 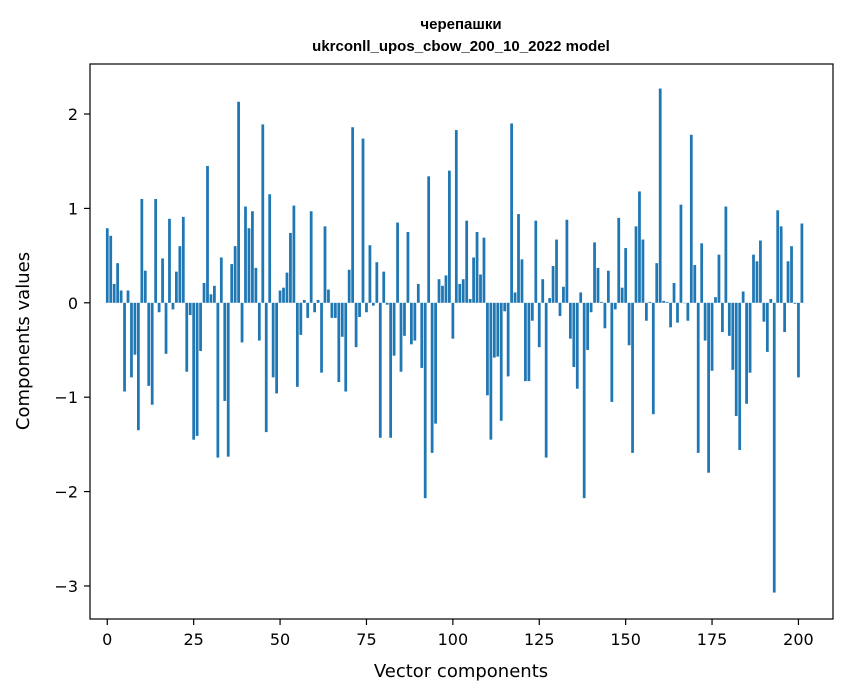 What do you see at coordinates (798, 639) in the screenshot?
I see `x-tick-label: 200` at bounding box center [798, 639].